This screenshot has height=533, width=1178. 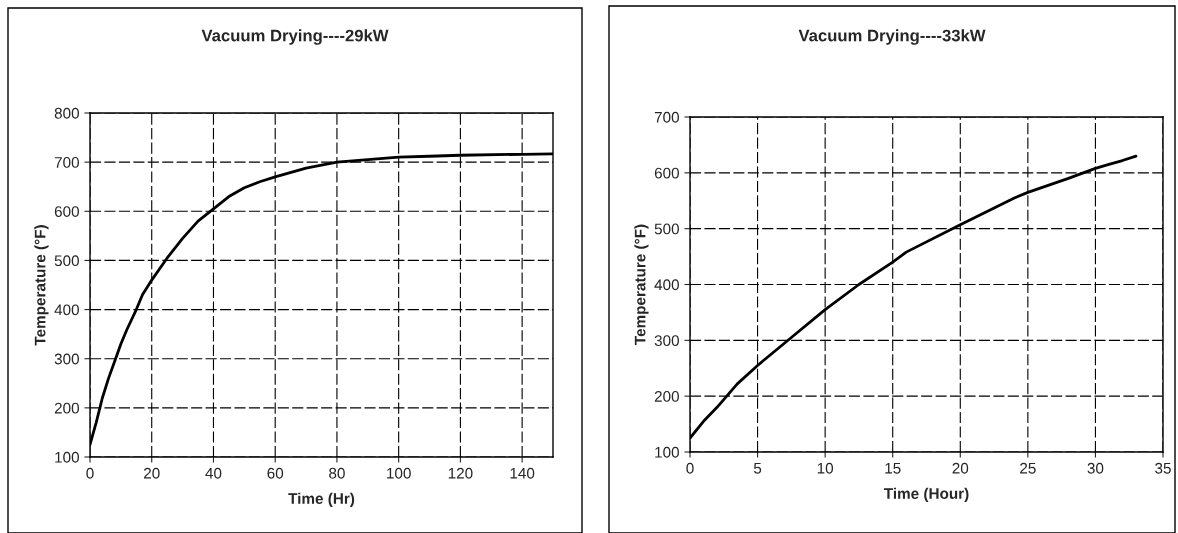 What do you see at coordinates (295, 37) in the screenshot?
I see `chart-title: Vacuum Drying----29kW` at bounding box center [295, 37].